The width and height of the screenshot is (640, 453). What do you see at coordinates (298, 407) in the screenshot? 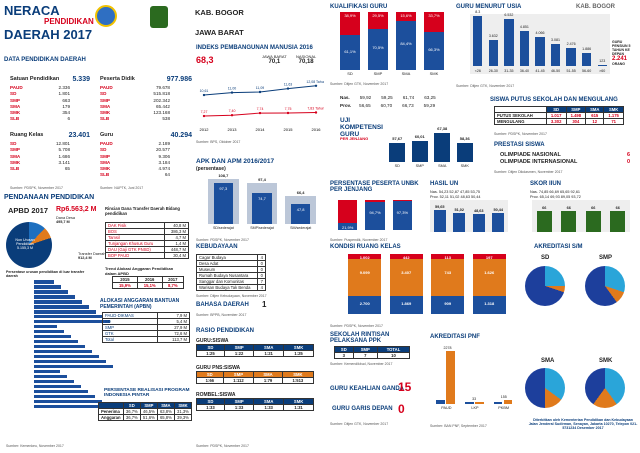
I see `table-cell-value: 1:31` at bounding box center [298, 407].